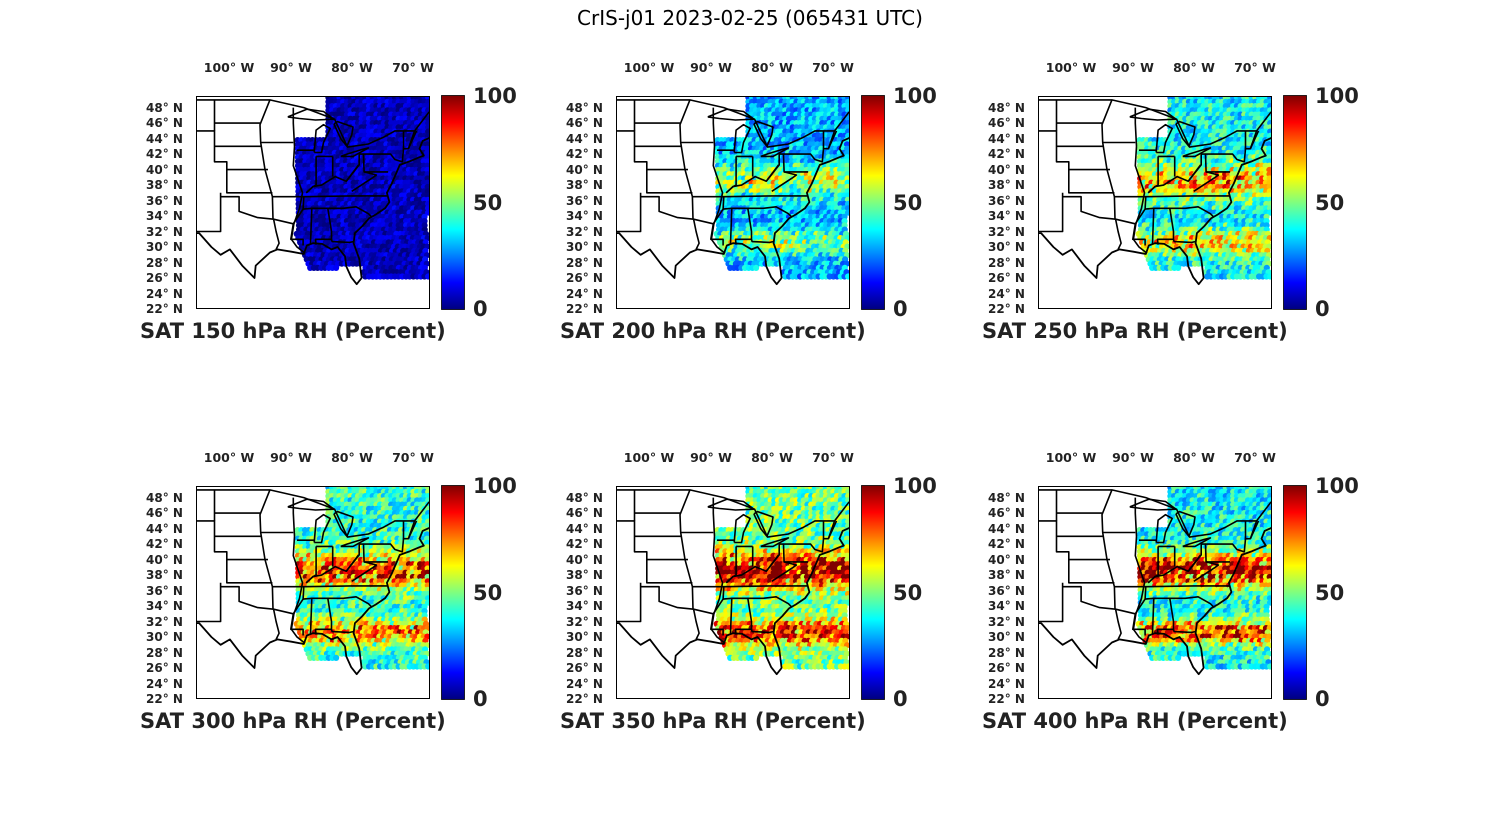 This screenshot has width=1500, height=825. I want to click on colorbar-tick-label: 100, so click(495, 96).